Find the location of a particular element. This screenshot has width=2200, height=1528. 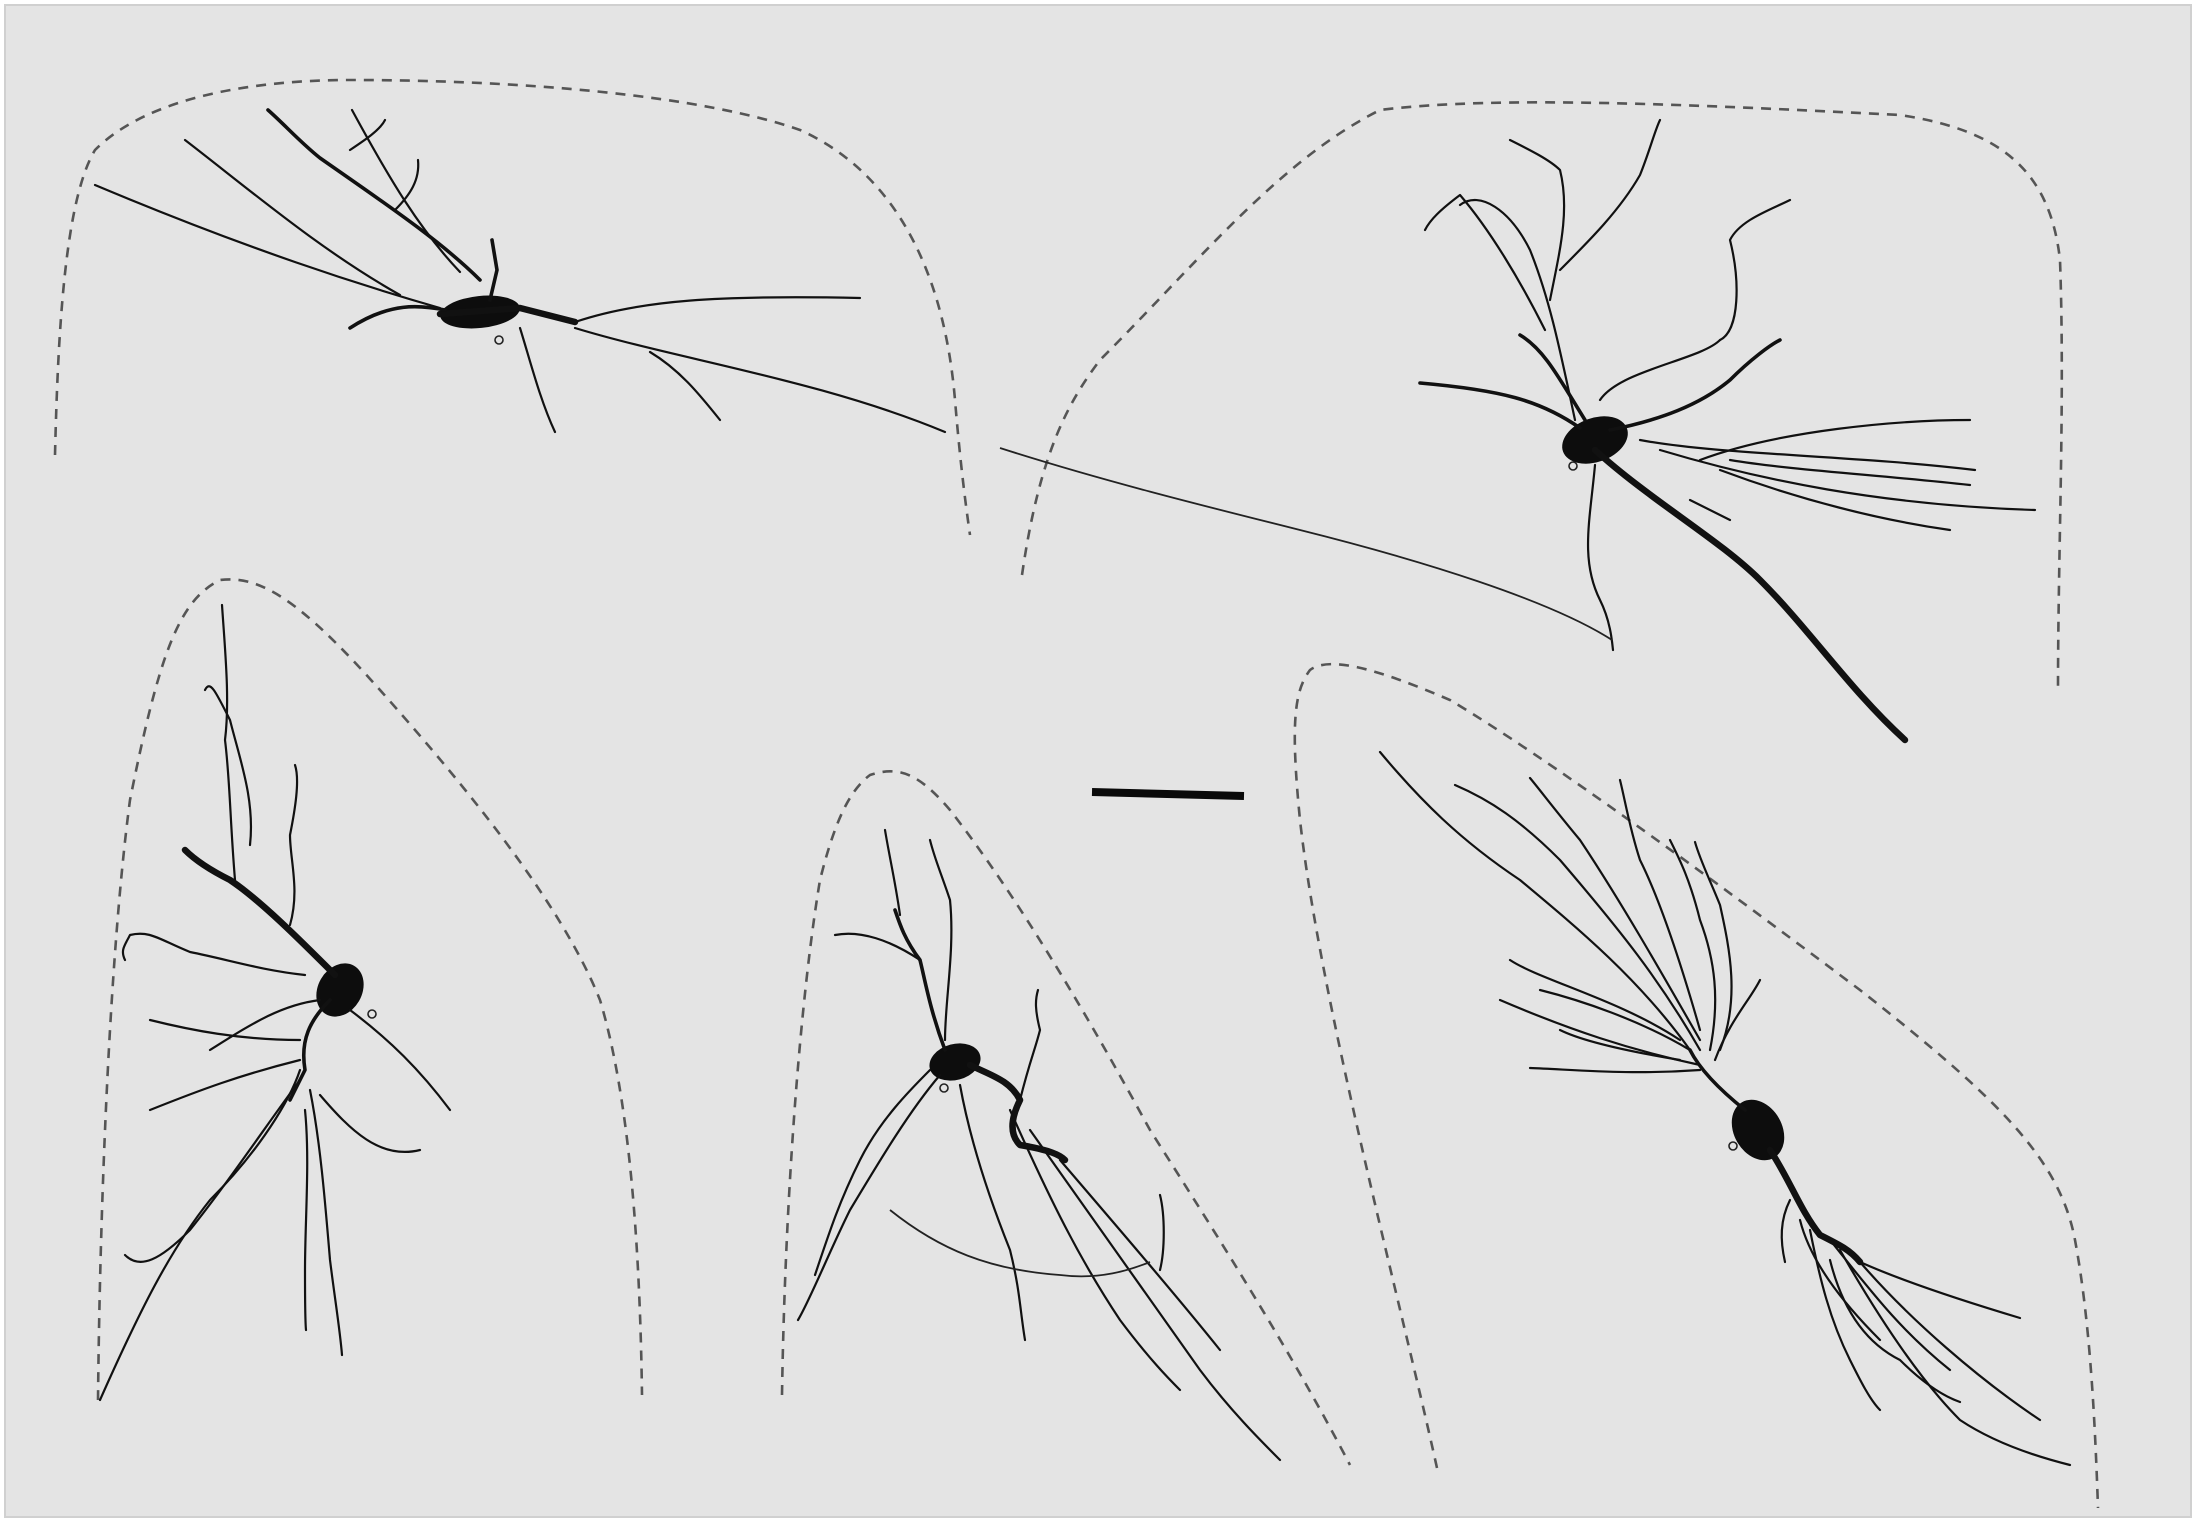

region-outline-bottom-left is located at coordinates (370, 989).